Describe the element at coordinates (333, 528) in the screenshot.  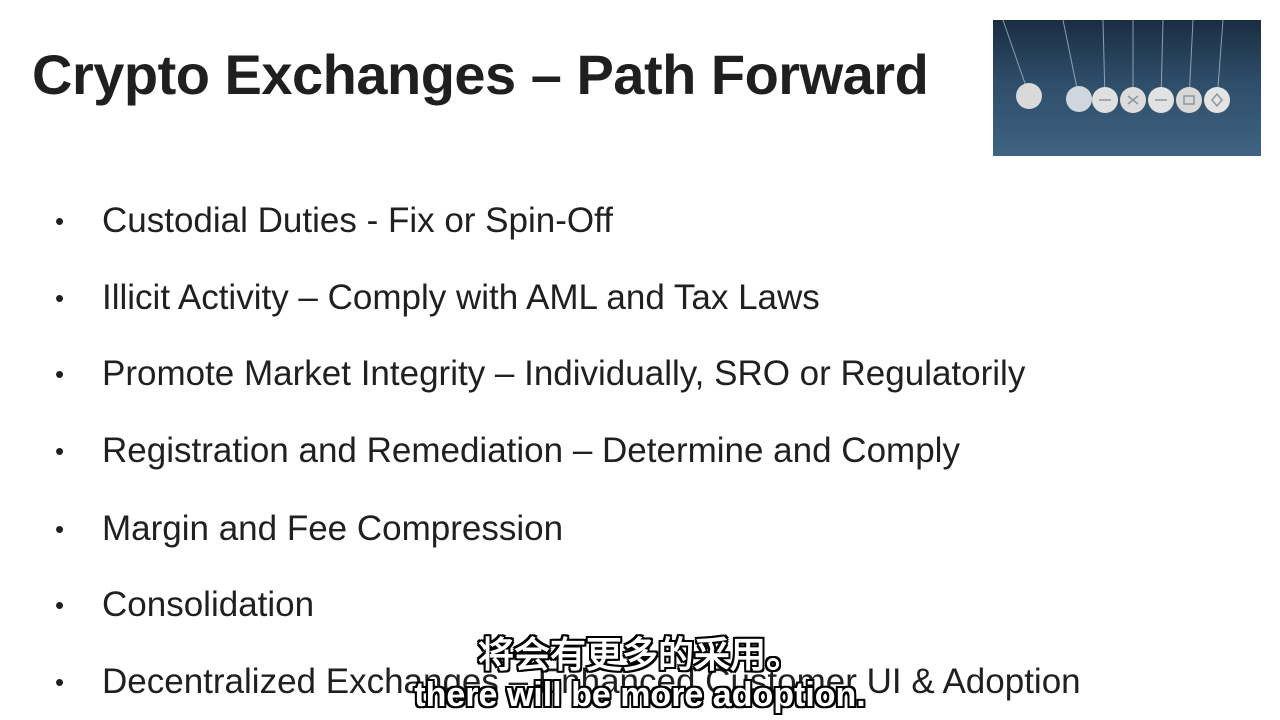
I see `bullet-text: Margin and Fee Compression` at that location.